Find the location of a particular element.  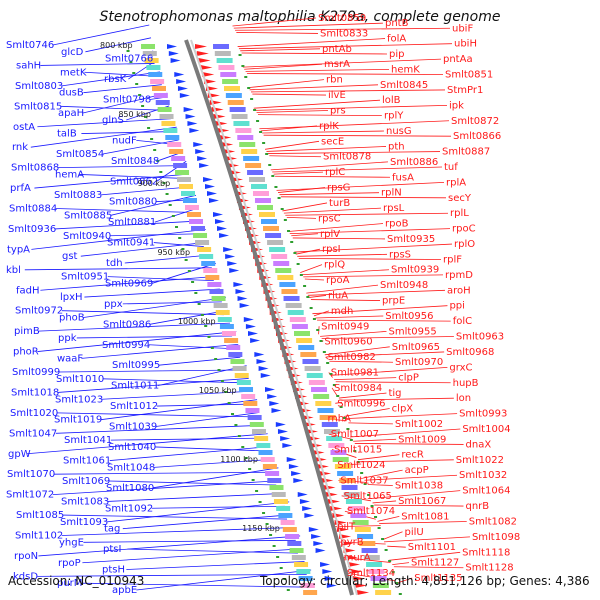

left-gene-label: Smlt0941 is located at coordinates (131, 243).